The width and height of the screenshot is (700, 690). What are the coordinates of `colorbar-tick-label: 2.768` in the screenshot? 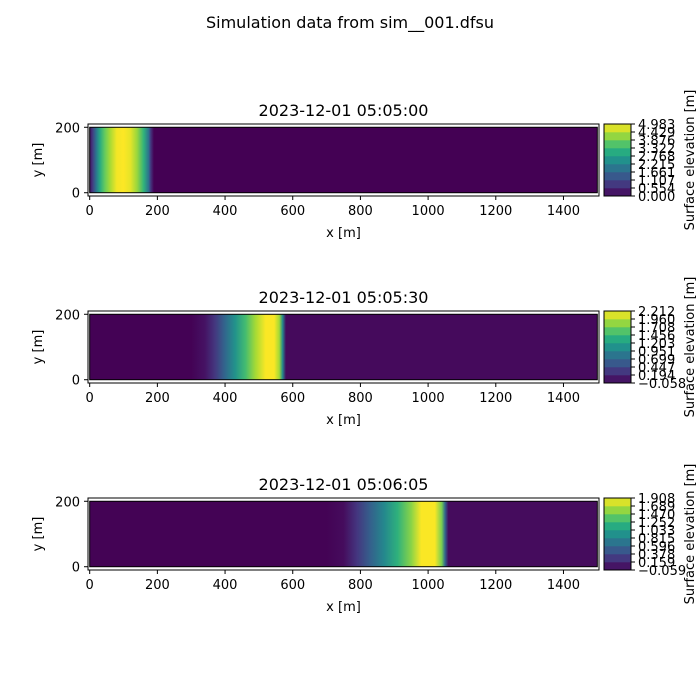 It's located at (656, 157).